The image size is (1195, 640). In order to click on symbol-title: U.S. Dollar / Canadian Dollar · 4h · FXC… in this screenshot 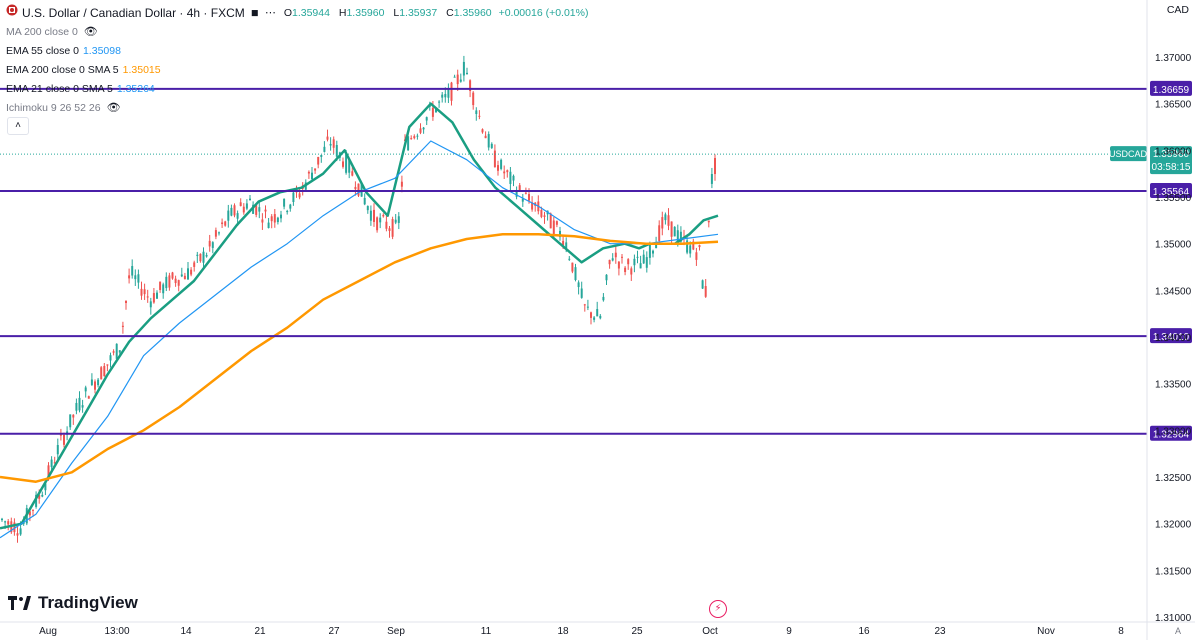, I will do `click(133, 13)`.